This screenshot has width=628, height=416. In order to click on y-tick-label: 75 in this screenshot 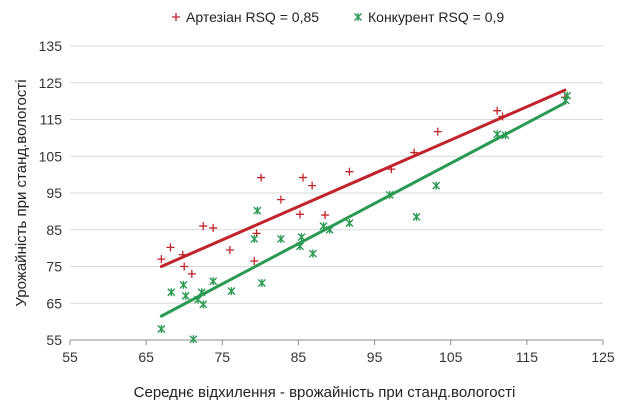, I will do `click(54, 267)`.